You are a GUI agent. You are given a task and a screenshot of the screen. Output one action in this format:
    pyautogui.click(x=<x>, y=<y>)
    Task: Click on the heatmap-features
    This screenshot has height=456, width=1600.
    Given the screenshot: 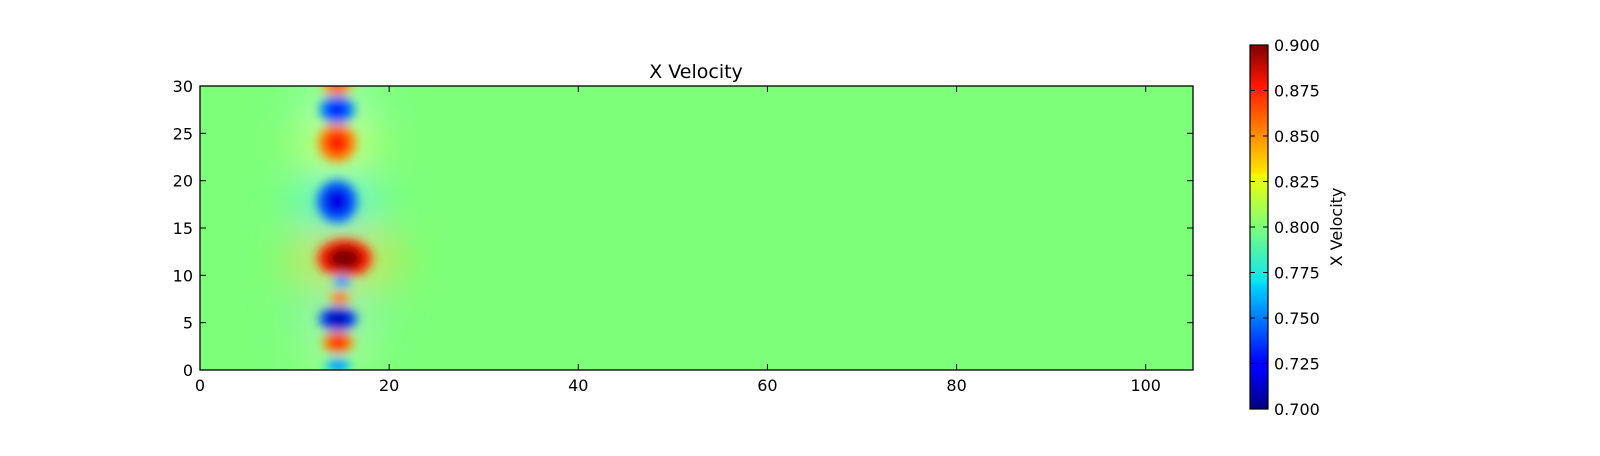 What is the action you would take?
    pyautogui.click(x=344, y=228)
    